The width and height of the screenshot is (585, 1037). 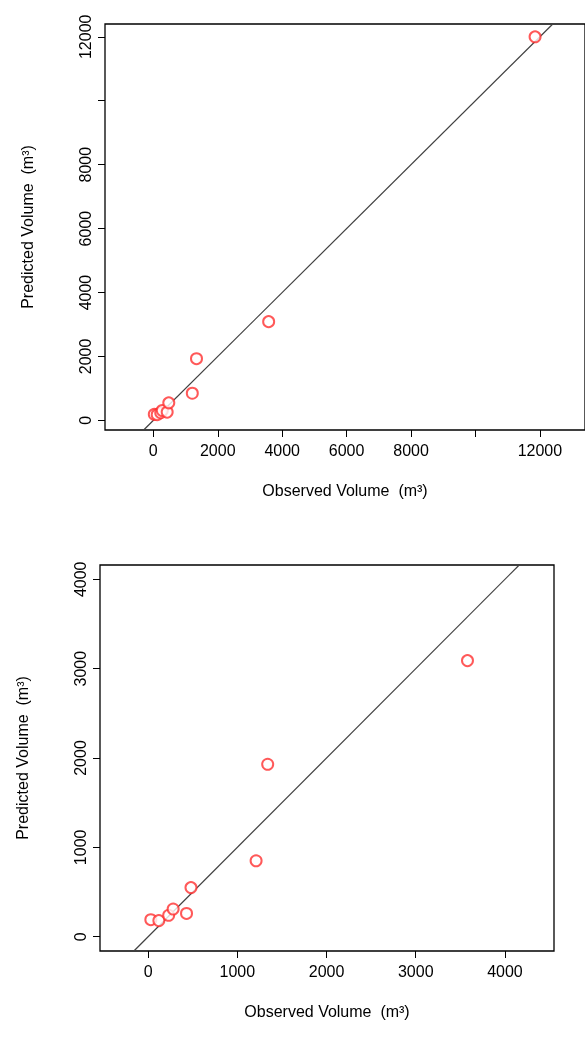 I want to click on y-tick-label: 12000, so click(x=85, y=37).